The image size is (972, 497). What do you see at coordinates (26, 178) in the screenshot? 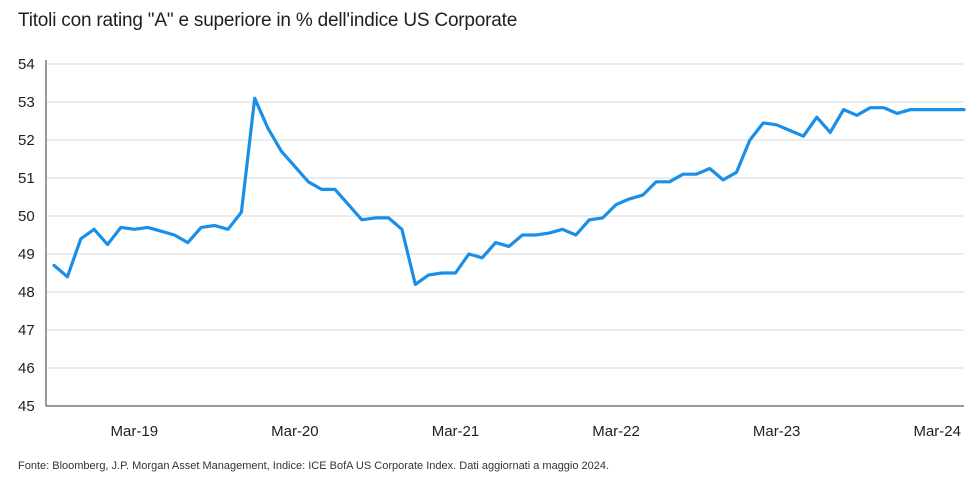
I see `y-tick-label: 51` at bounding box center [26, 178].